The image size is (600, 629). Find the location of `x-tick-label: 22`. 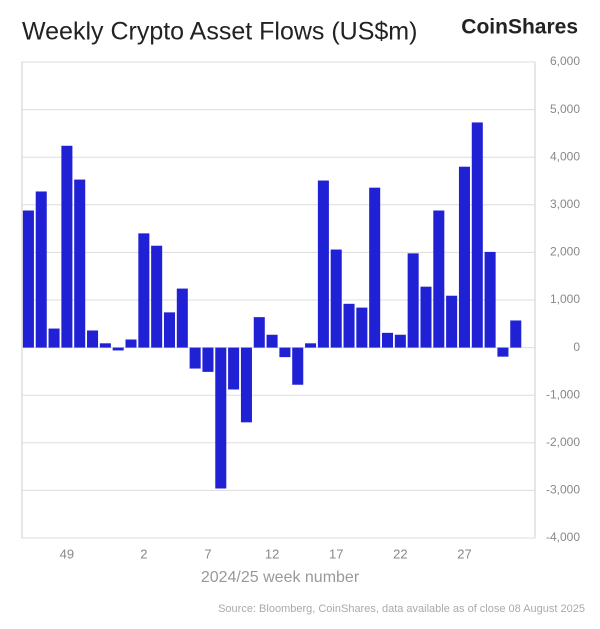

x-tick-label: 22 is located at coordinates (400, 553).